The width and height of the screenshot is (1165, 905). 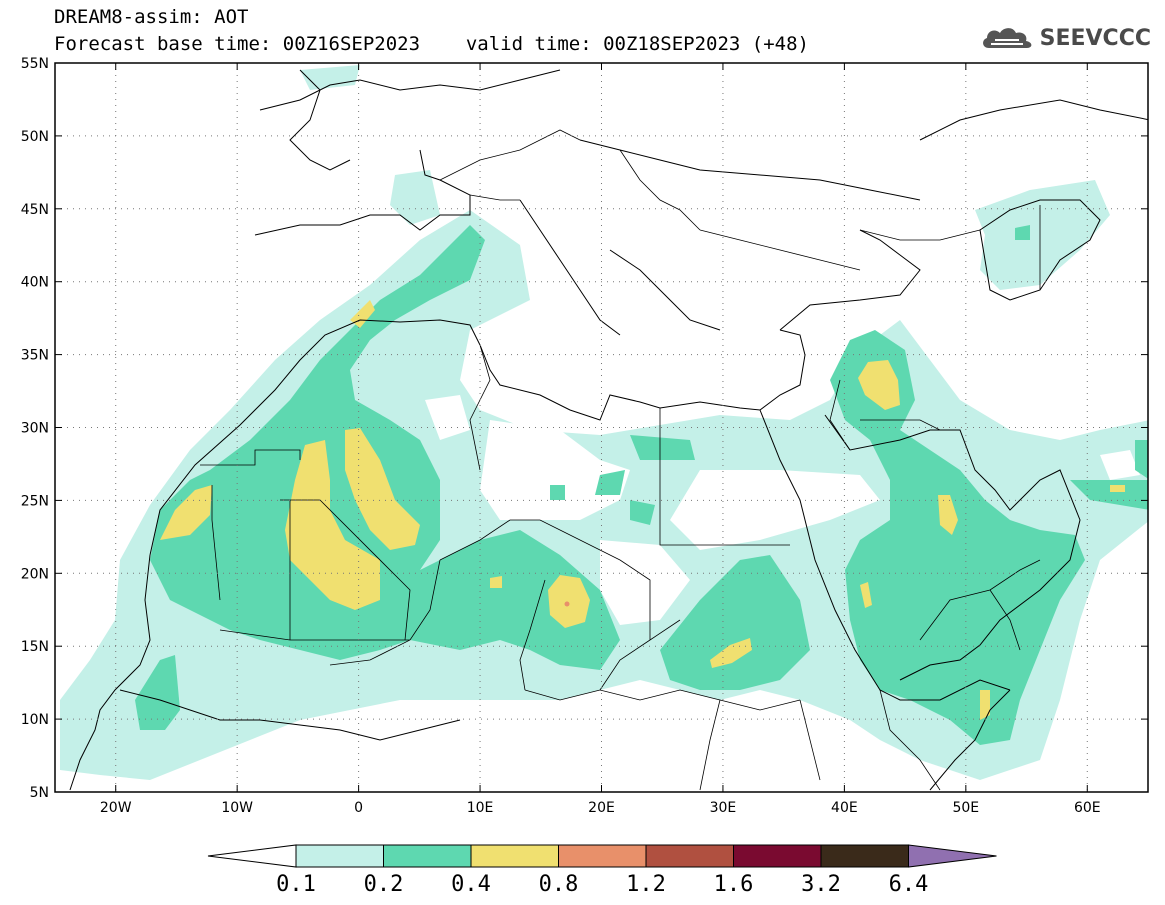 I want to click on lon-tick-label: 10W, so click(x=237, y=808).